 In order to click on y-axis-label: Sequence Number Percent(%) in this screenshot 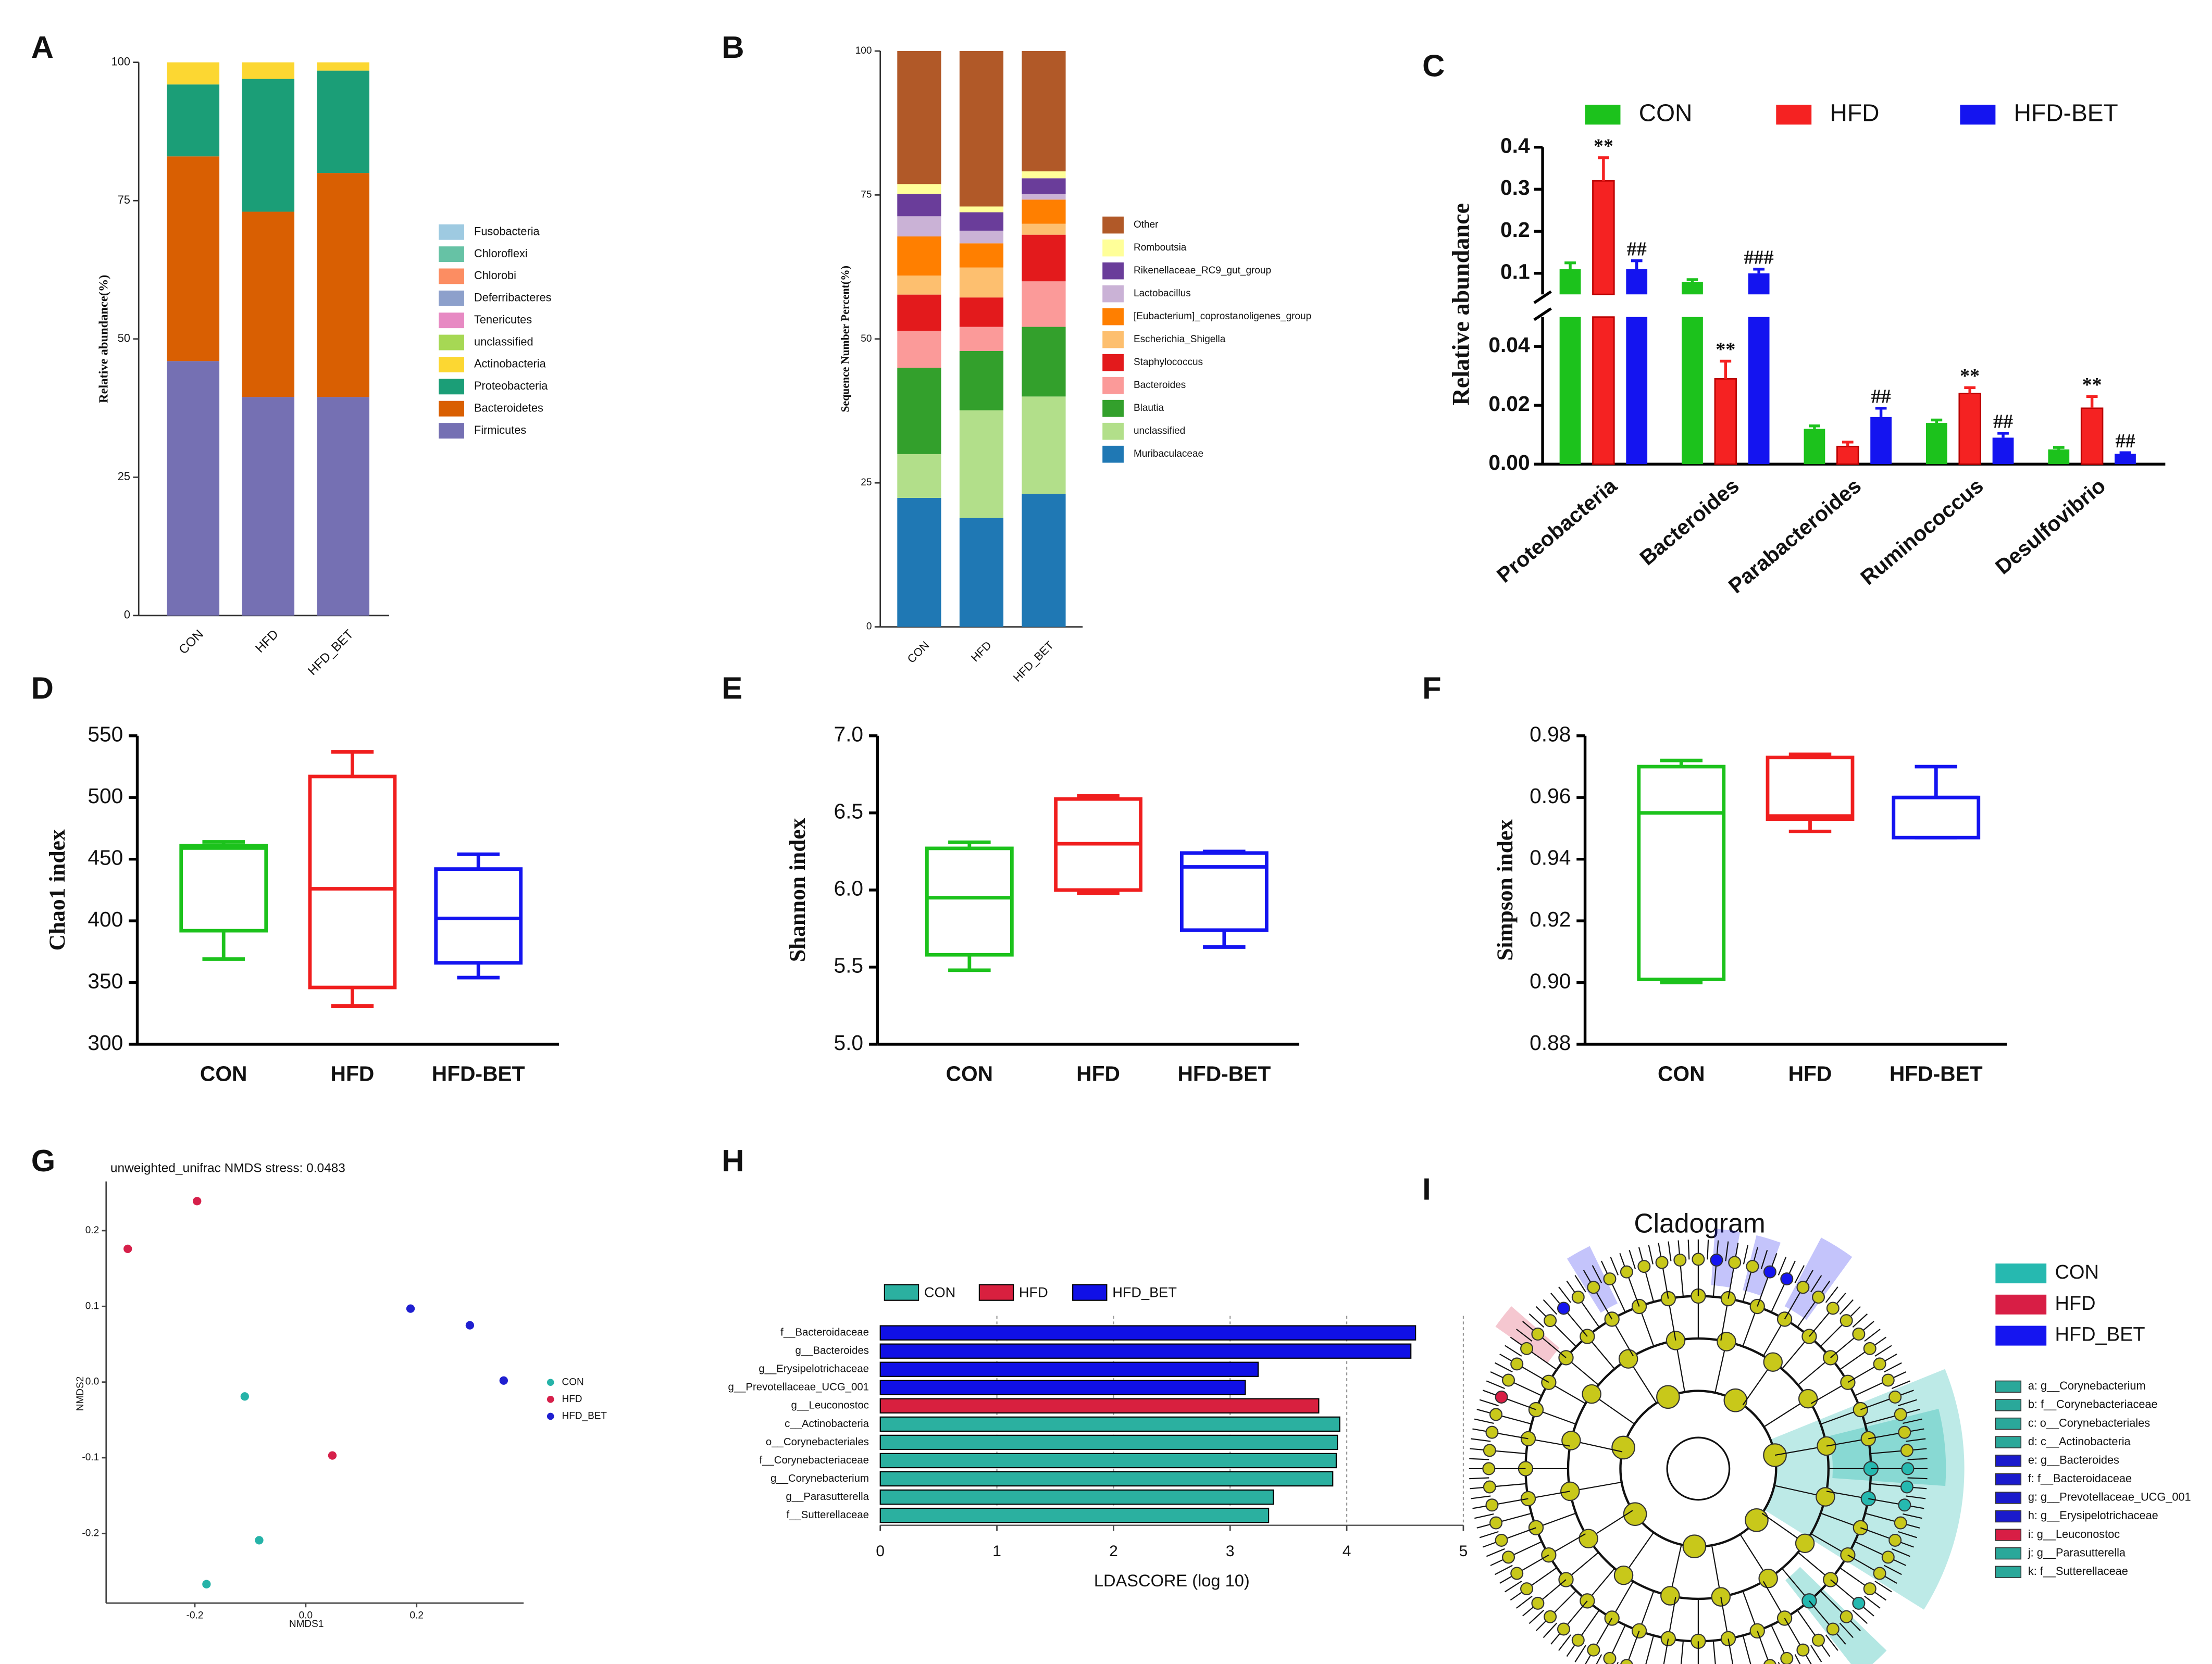, I will do `click(845, 339)`.